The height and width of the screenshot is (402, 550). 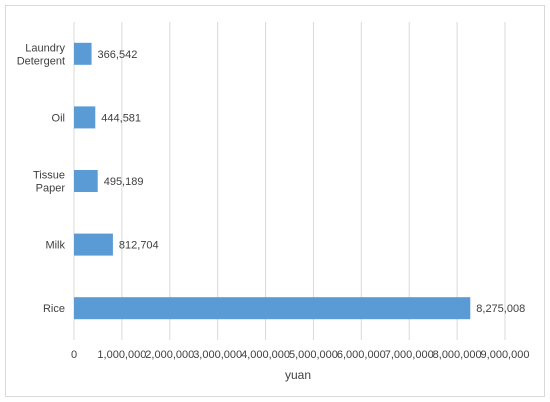 I want to click on data-label: 8,275,008, so click(x=500, y=309).